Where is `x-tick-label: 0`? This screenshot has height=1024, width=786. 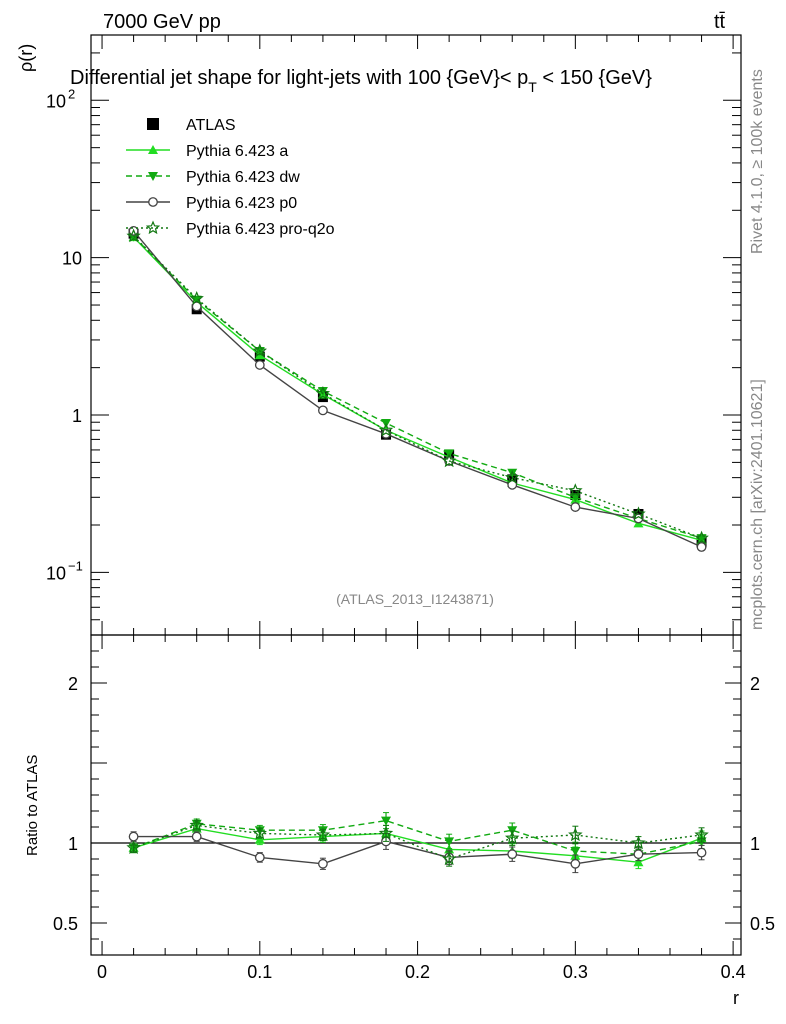
x-tick-label: 0 is located at coordinates (102, 972).